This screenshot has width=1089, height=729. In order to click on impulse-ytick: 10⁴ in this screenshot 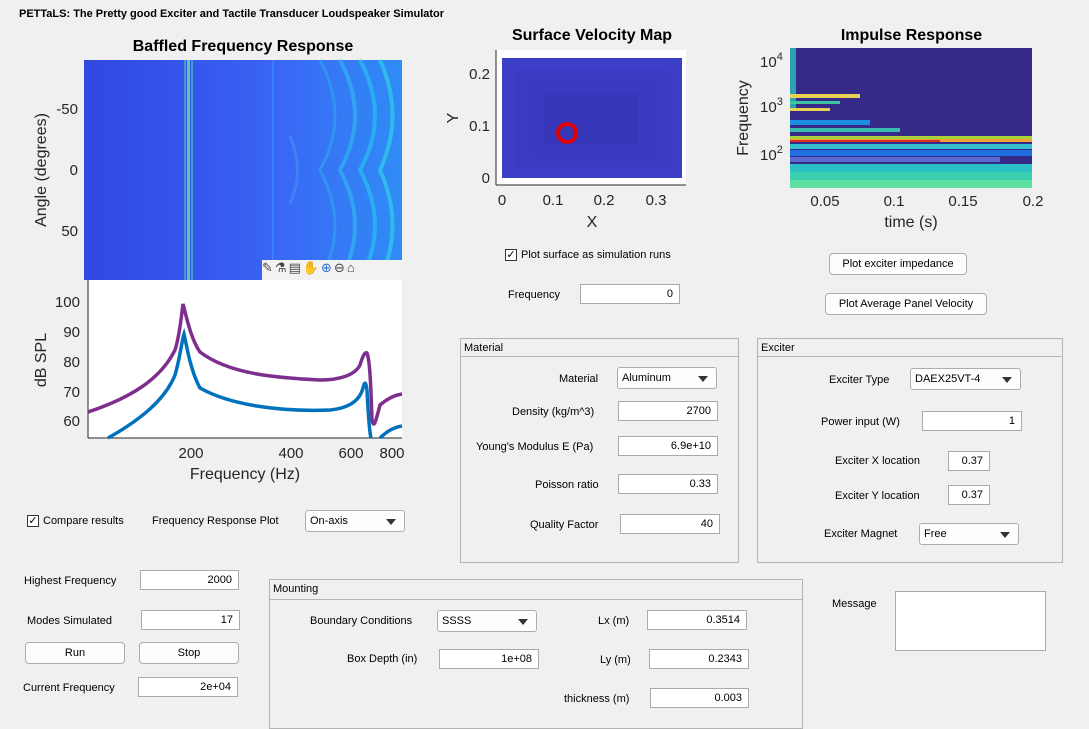, I will do `click(771, 61)`.